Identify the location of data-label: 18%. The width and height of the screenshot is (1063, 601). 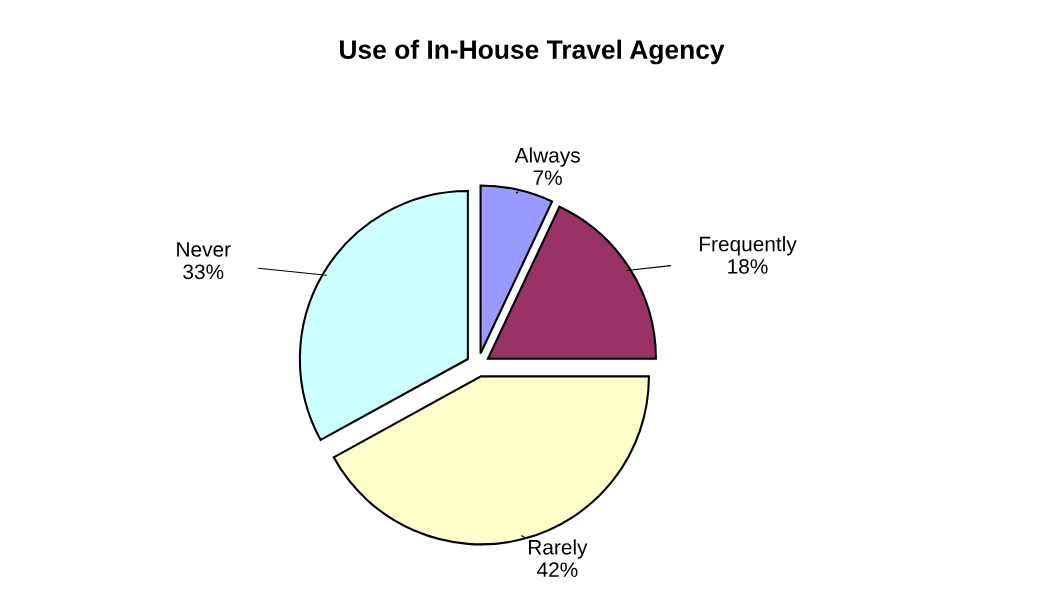
(748, 266).